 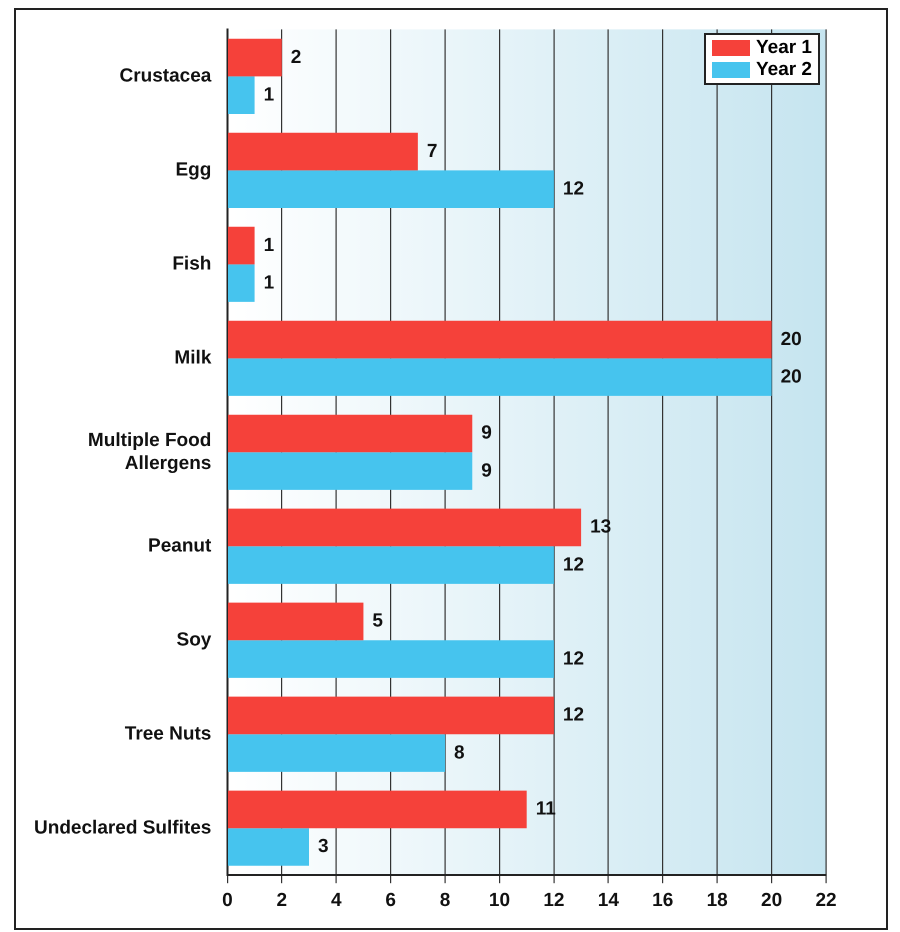 I want to click on data-label: 5, so click(x=378, y=621).